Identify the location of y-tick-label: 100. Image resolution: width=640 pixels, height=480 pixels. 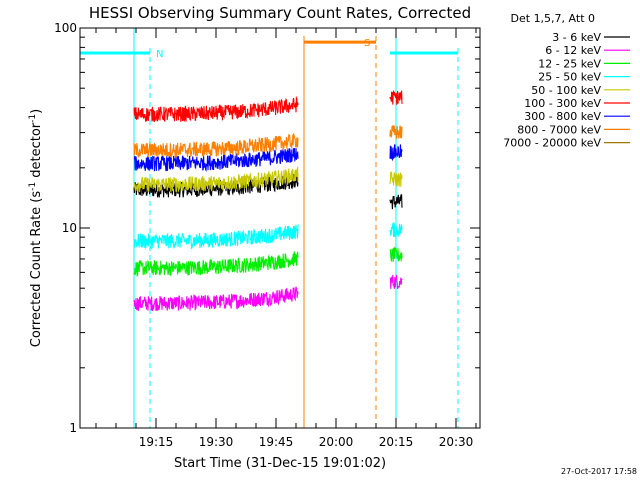
(65, 28).